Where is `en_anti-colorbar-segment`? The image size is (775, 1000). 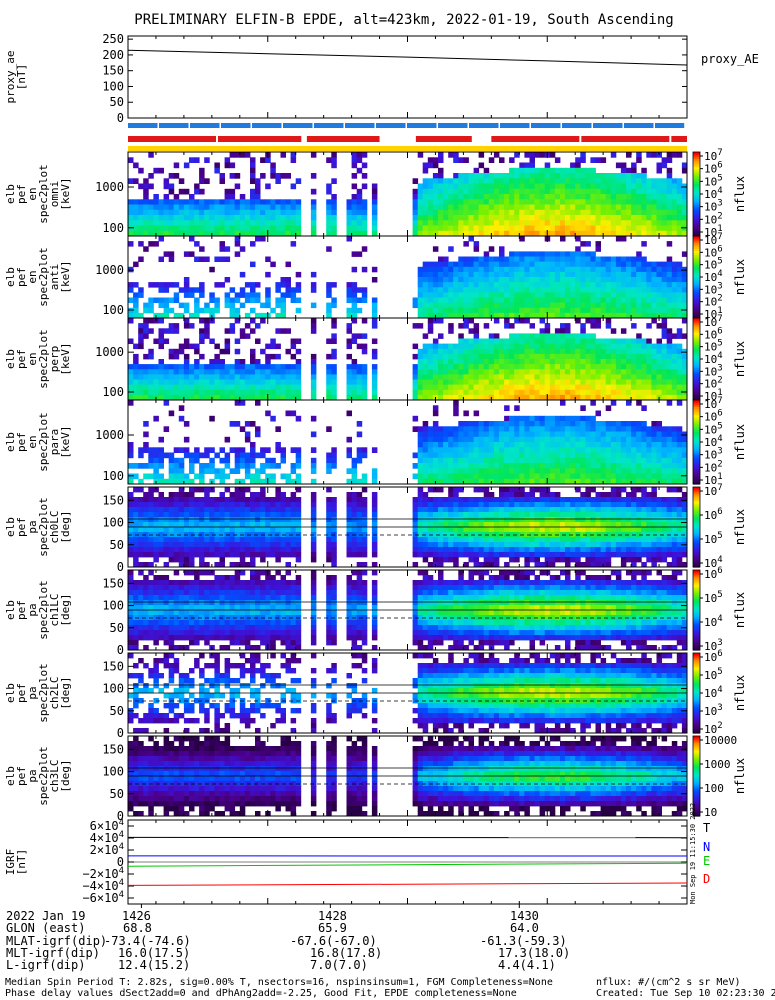 en_anti-colorbar-segment is located at coordinates (696, 243).